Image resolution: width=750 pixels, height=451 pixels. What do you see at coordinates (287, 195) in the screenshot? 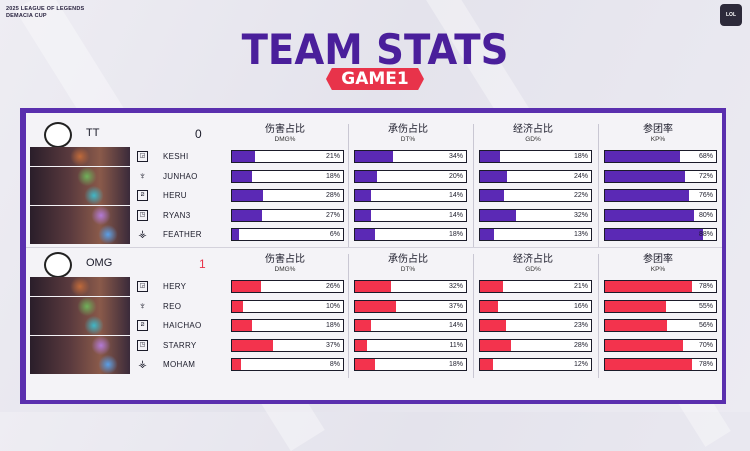
I see `stat-bar-dmg: 28%` at bounding box center [287, 195].